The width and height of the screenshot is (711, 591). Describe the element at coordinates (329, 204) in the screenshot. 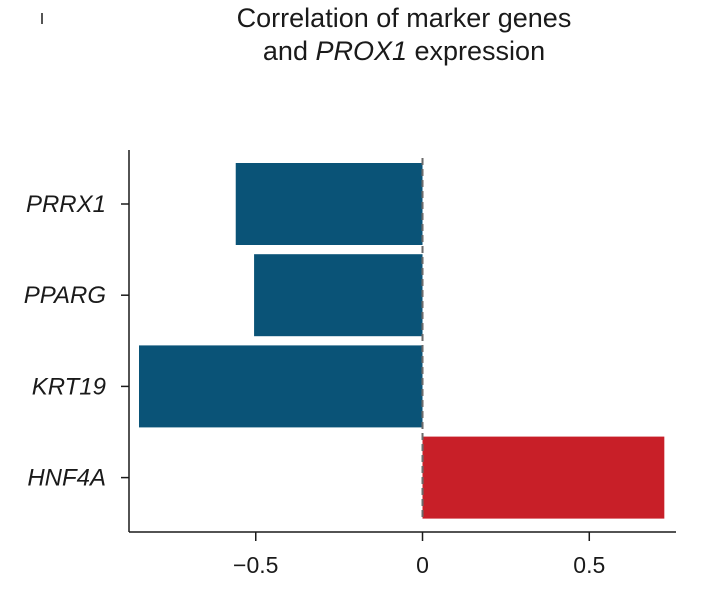

I see `bar-prrx1` at that location.